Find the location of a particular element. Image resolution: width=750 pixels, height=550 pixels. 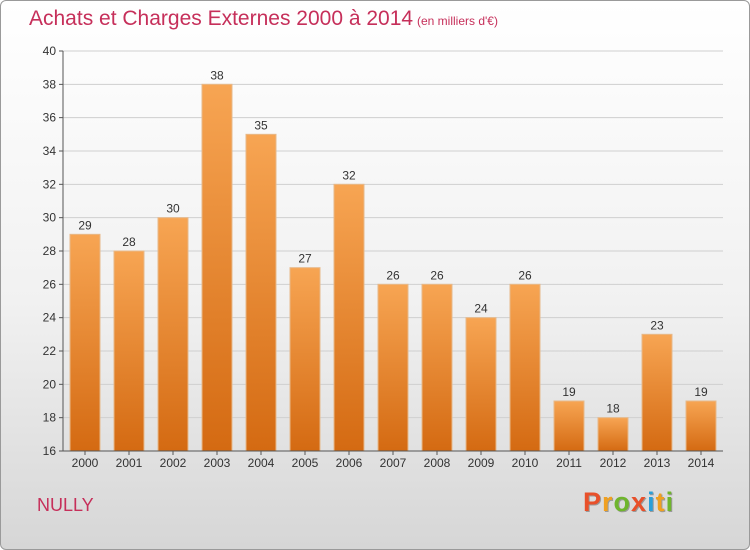

bar-2012 is located at coordinates (613, 434).